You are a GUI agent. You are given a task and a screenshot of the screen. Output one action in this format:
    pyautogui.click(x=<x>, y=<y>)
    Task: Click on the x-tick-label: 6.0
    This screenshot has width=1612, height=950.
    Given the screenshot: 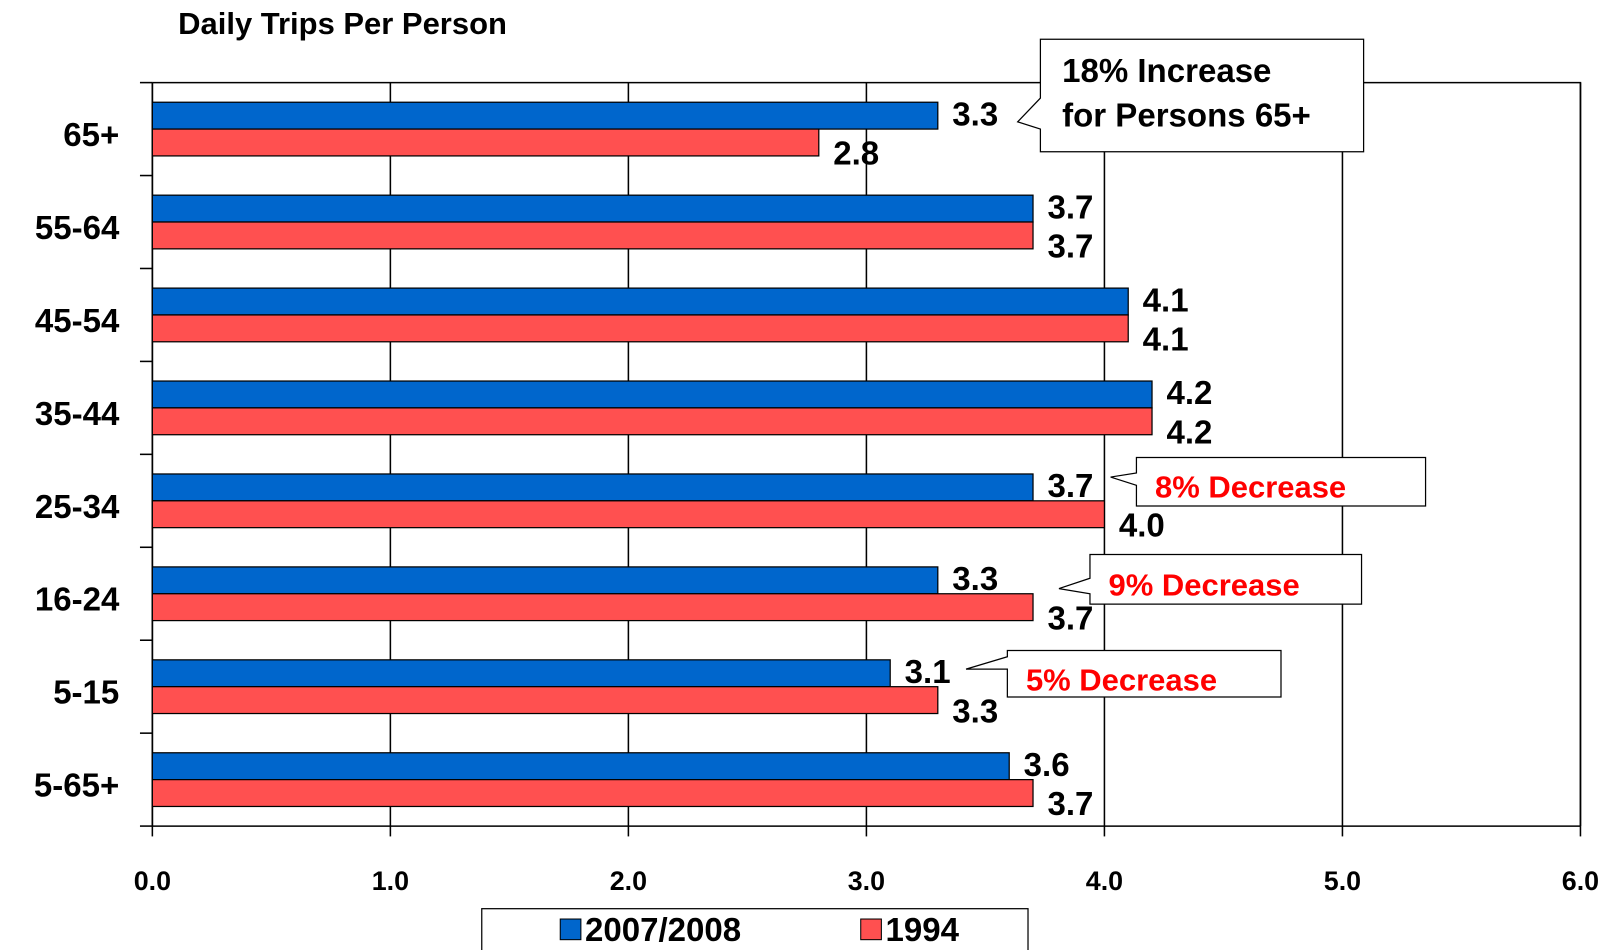 What is the action you would take?
    pyautogui.click(x=1580, y=881)
    